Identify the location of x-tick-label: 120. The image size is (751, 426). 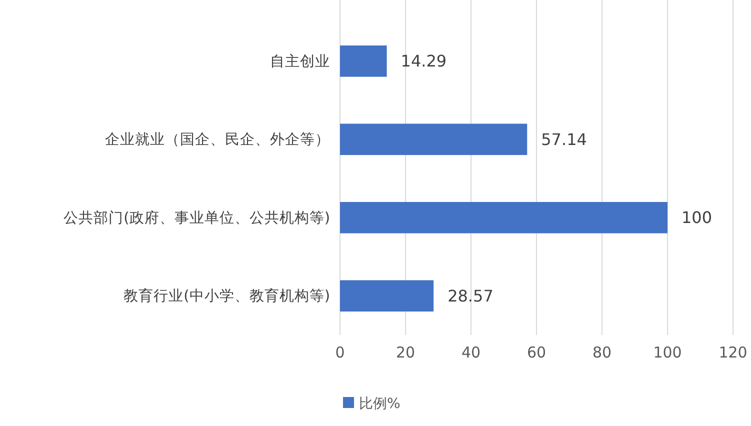
(733, 353).